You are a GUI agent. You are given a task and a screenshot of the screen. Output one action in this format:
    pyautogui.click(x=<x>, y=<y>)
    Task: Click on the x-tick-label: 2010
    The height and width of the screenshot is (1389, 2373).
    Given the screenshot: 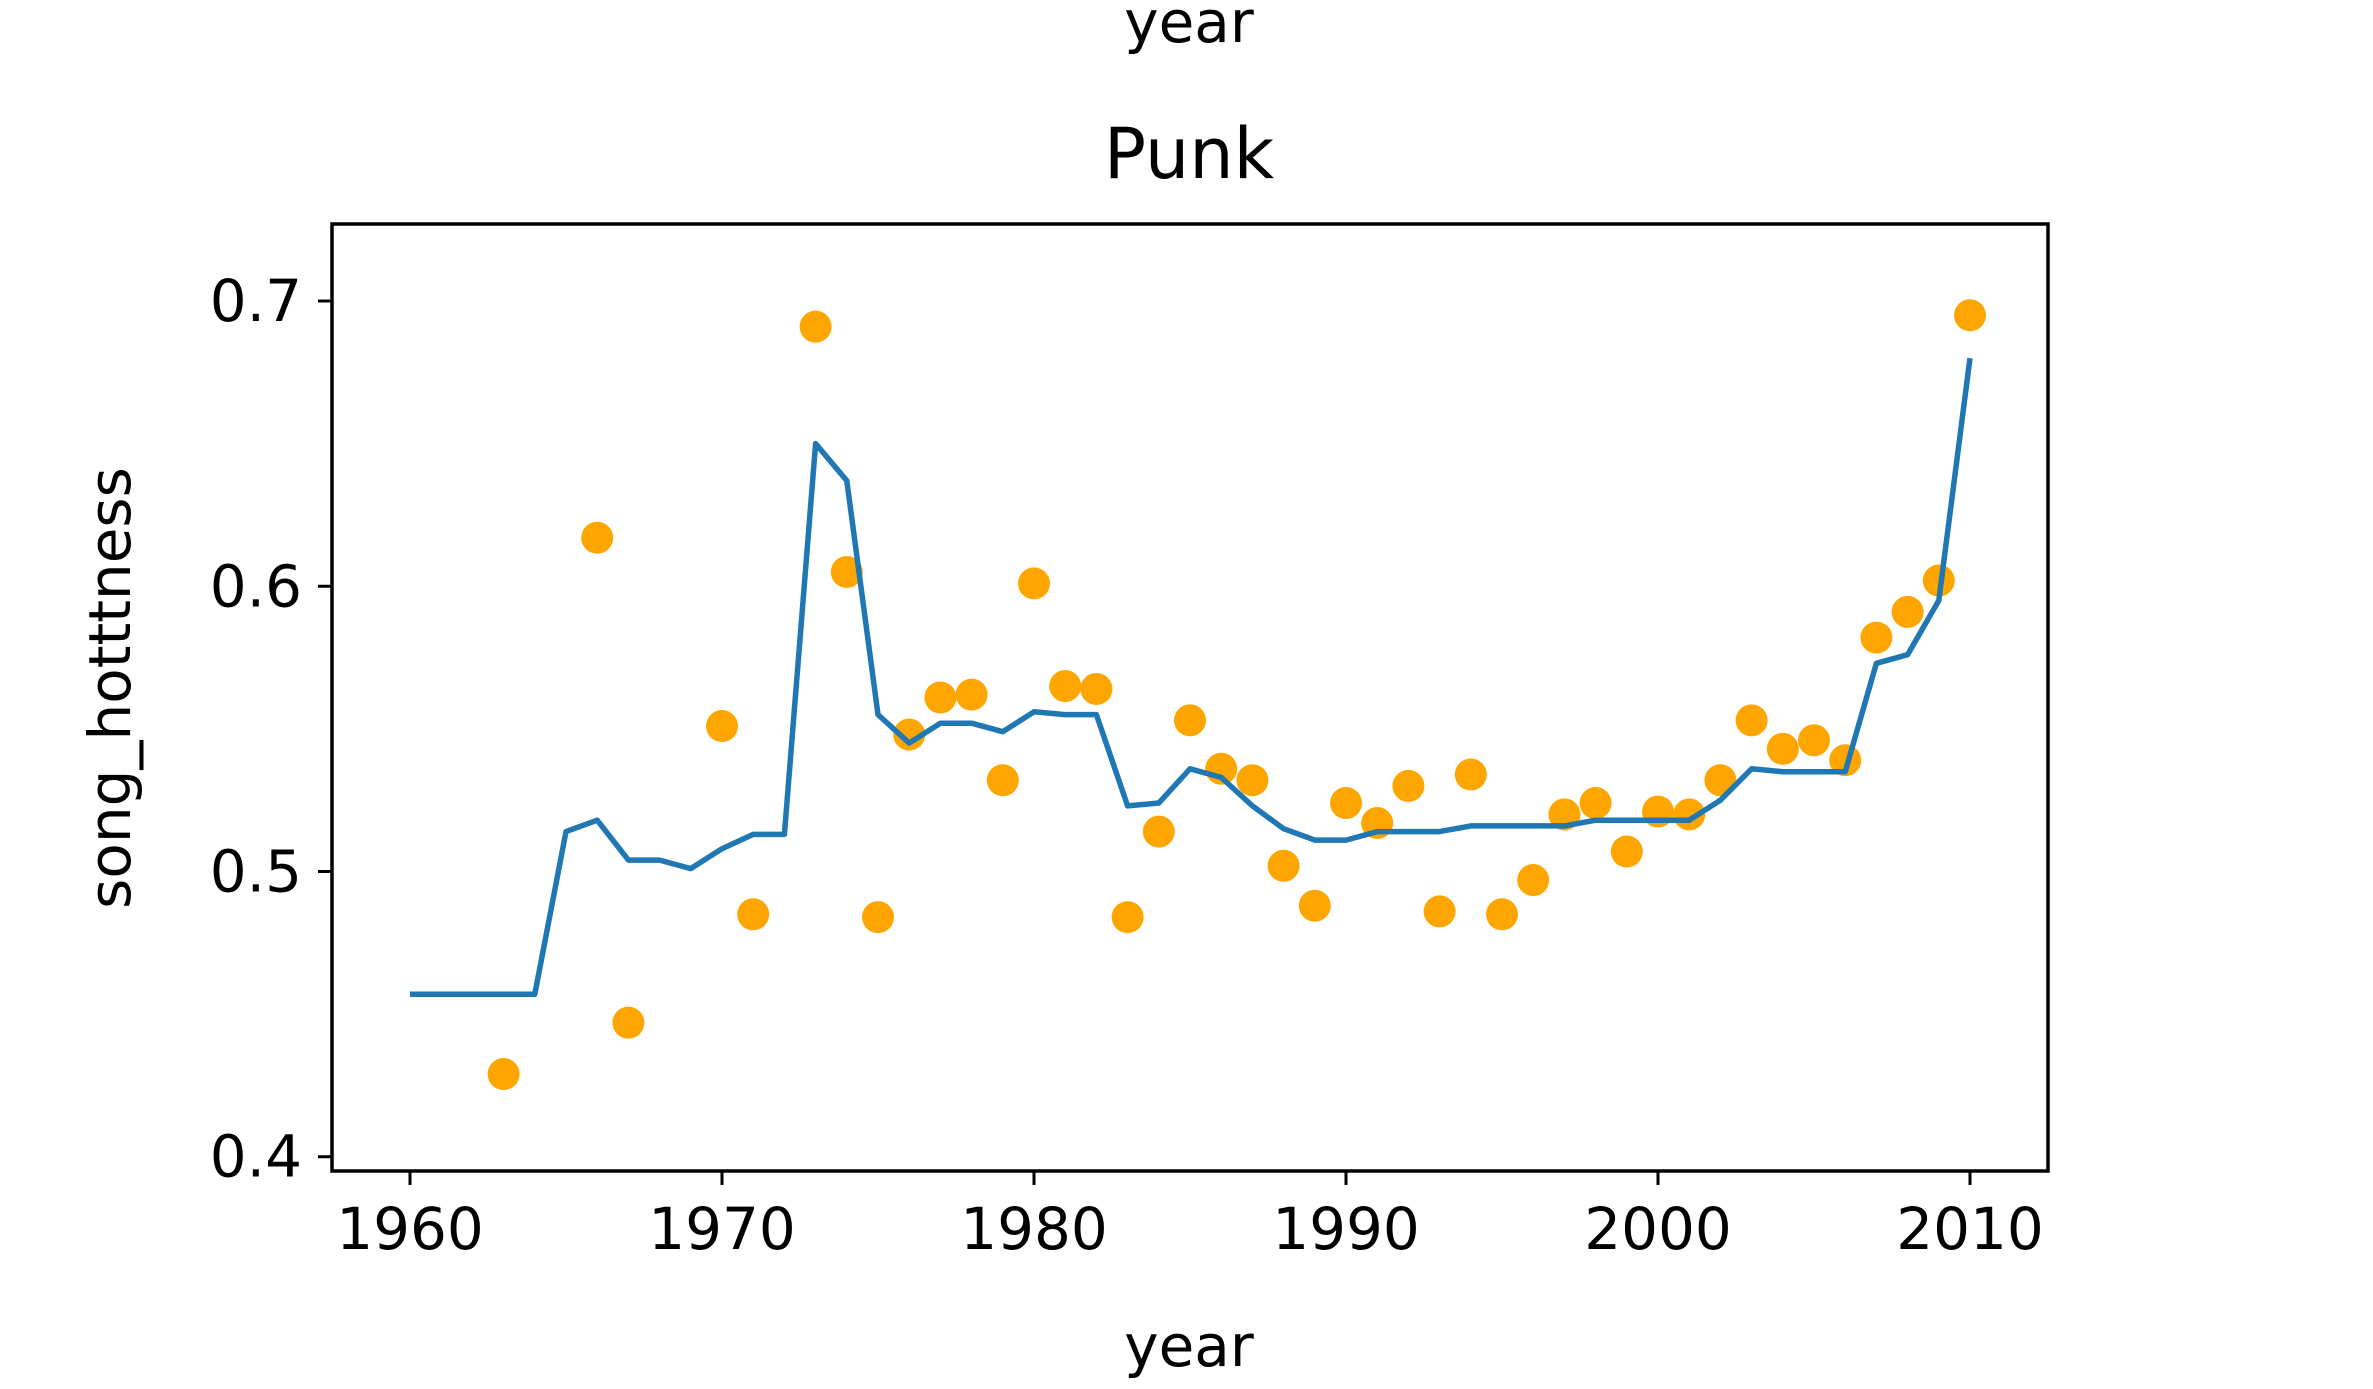 What is the action you would take?
    pyautogui.click(x=1970, y=1229)
    